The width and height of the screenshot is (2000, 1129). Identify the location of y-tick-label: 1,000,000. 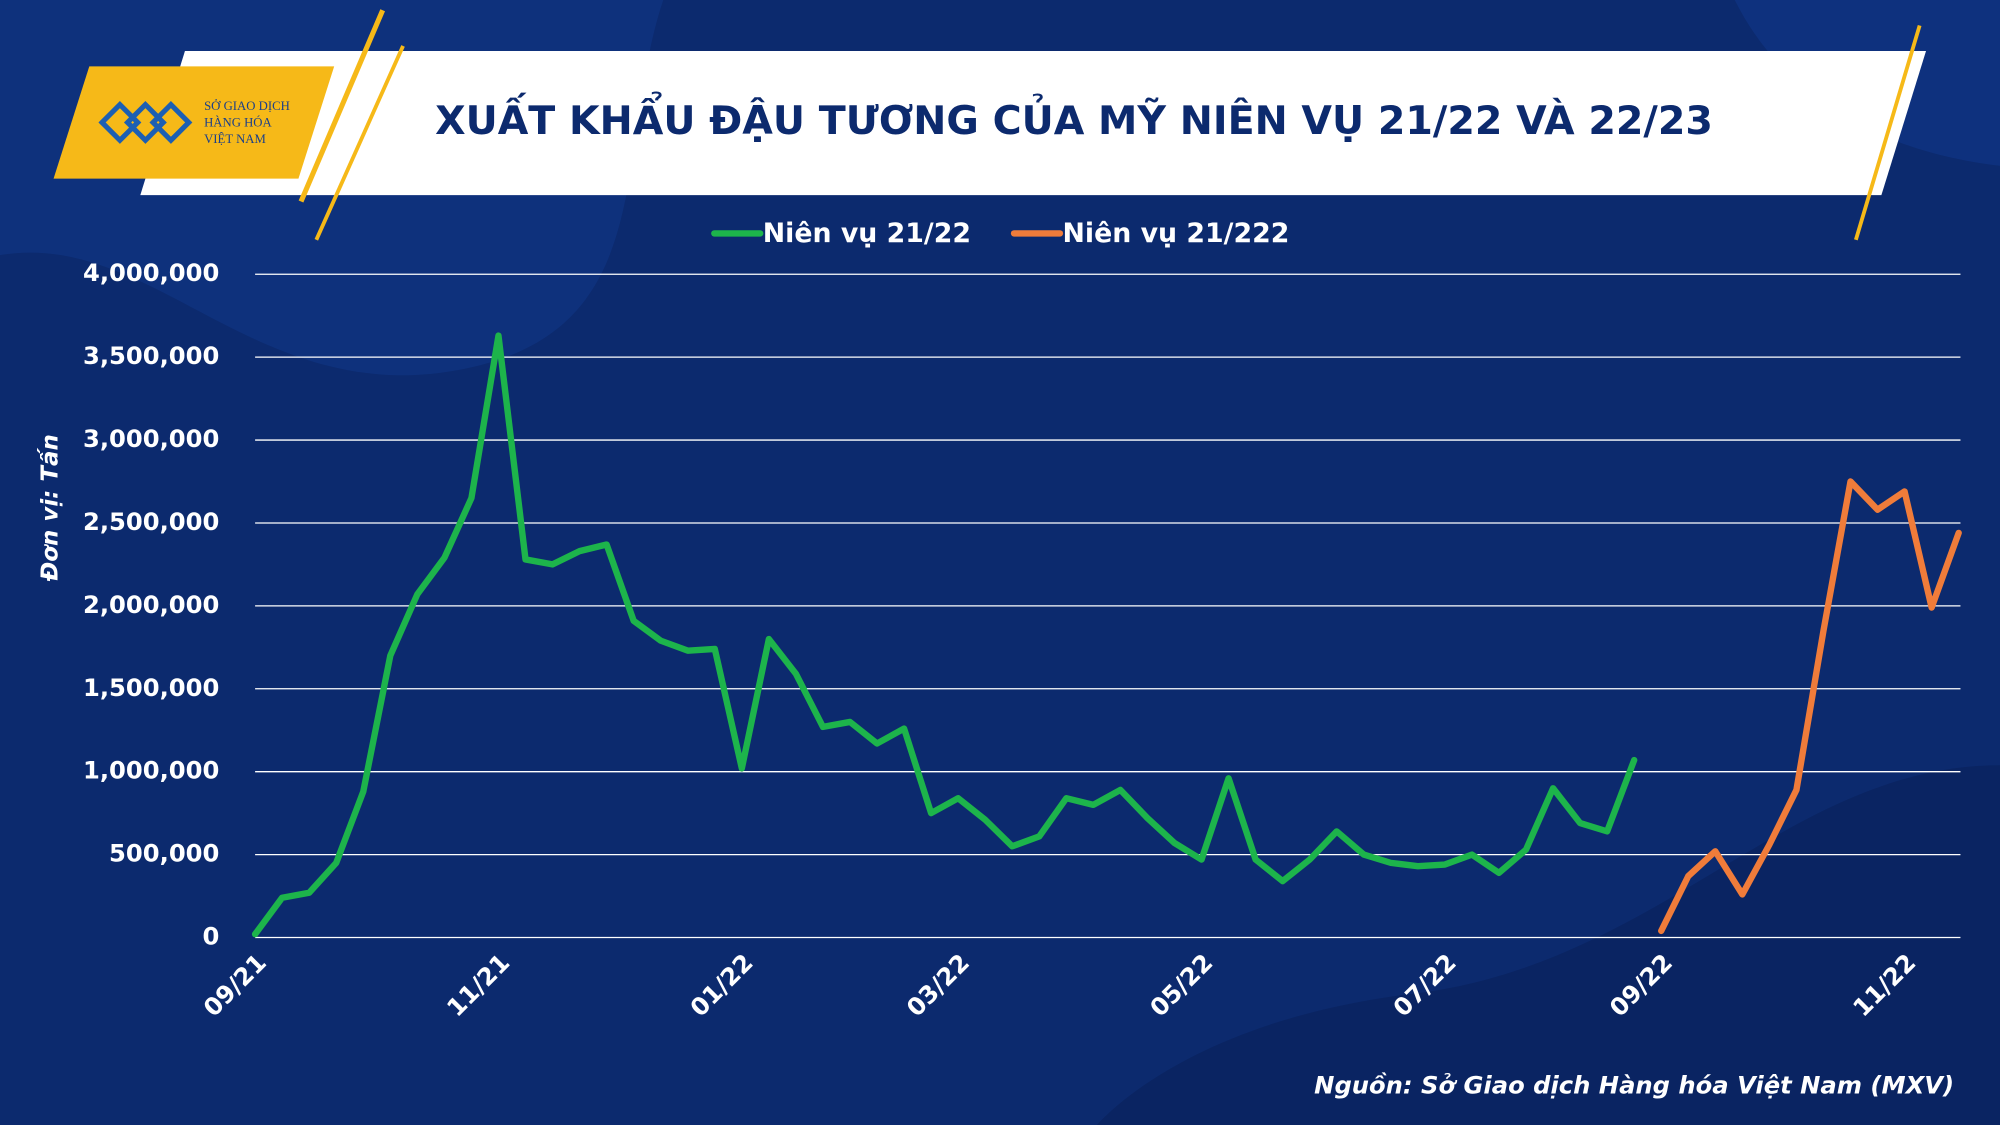
(151, 771).